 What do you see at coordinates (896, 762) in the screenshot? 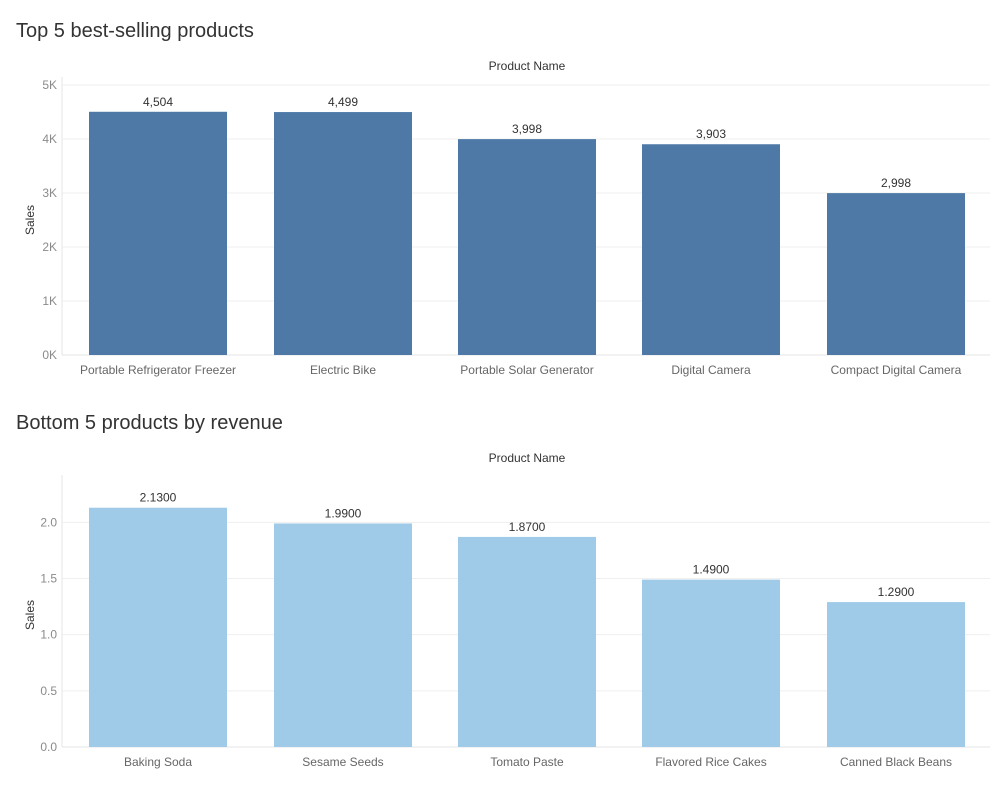
I see `x-tick-label: Canned Black Beans` at bounding box center [896, 762].